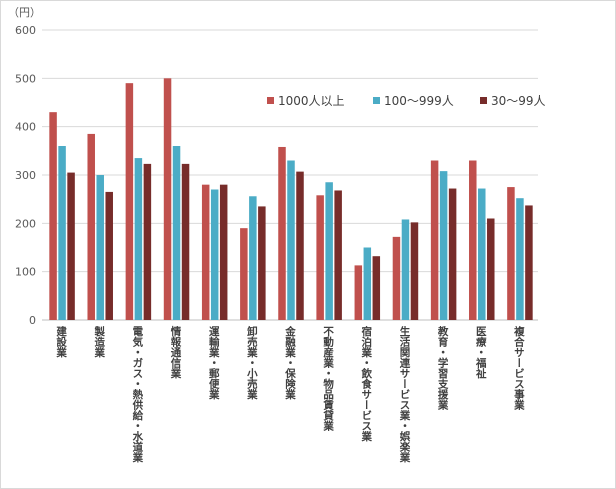 The height and width of the screenshot is (489, 616). Describe the element at coordinates (176, 352) in the screenshot. I see `x-category-label: 情報通信業` at that location.